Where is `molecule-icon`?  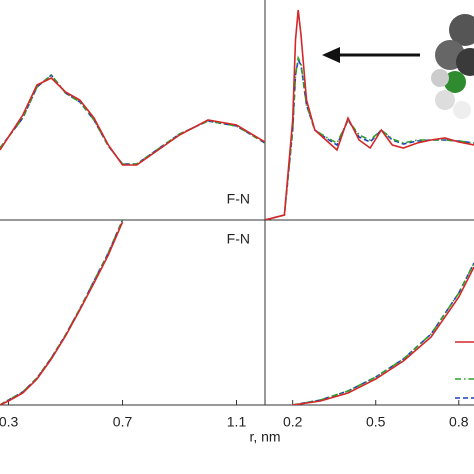 molecule-icon is located at coordinates (452, 66).